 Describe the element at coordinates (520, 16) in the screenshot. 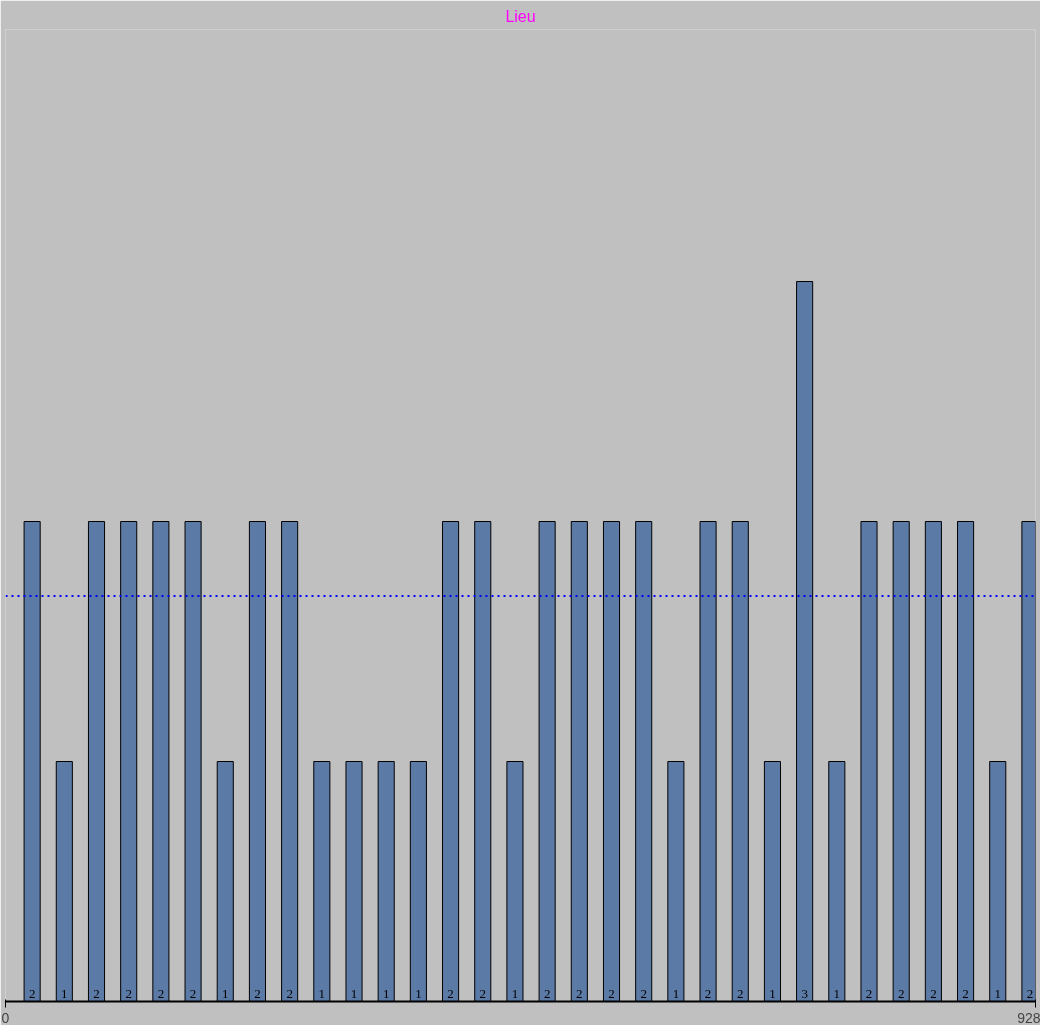

I see `chart-title: Lieu` at that location.